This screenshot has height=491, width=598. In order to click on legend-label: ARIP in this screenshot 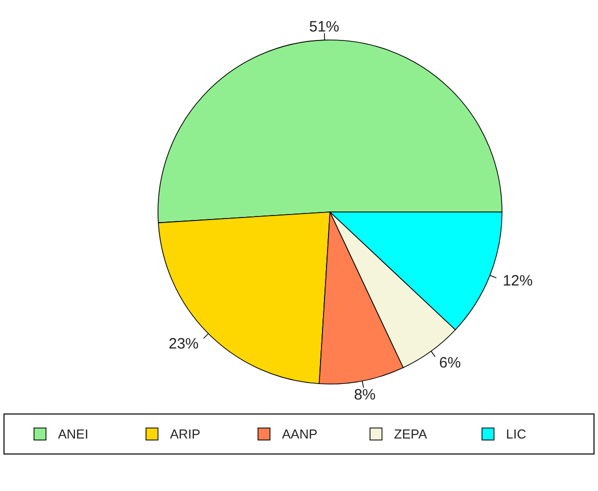, I will do `click(185, 434)`.